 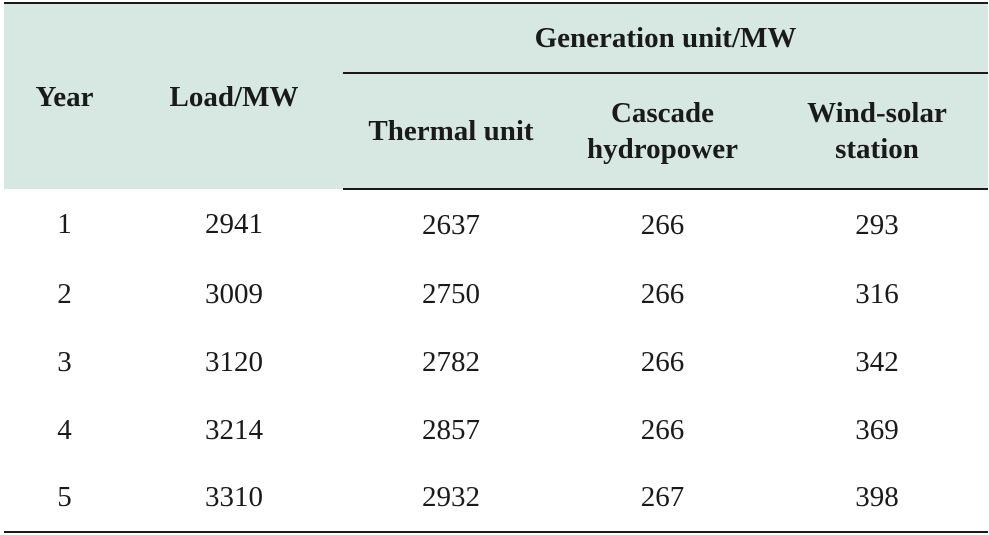 What do you see at coordinates (234, 224) in the screenshot?
I see `load-cell: 2941` at bounding box center [234, 224].